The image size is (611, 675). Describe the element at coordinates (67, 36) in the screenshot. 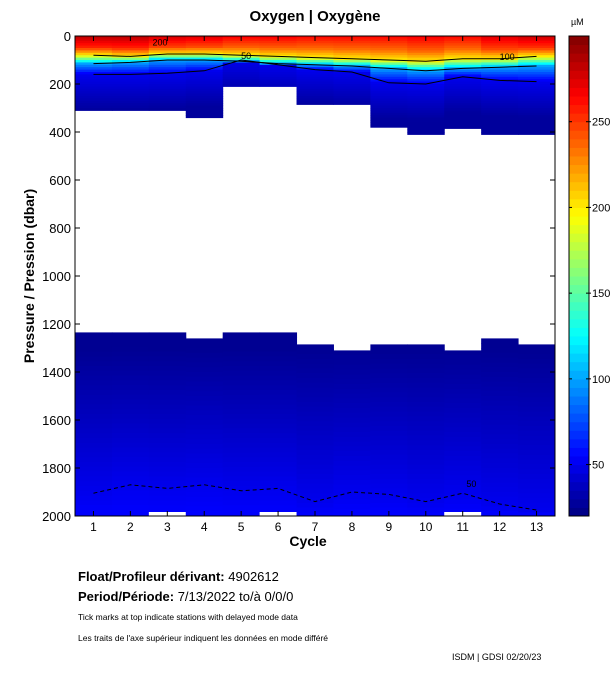

I see `y-tick-label: 0` at that location.